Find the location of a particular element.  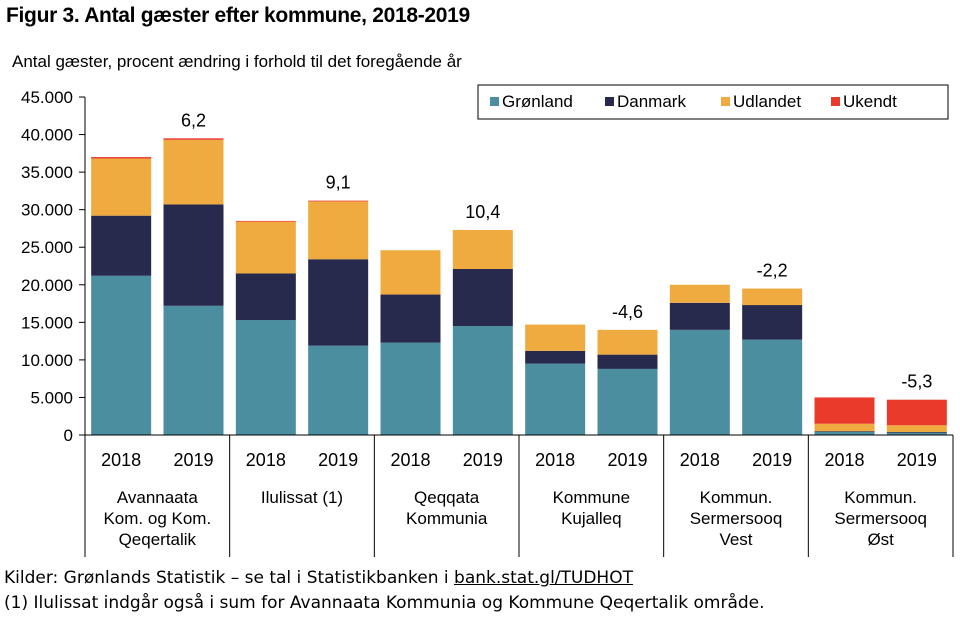

x-group-label: Avannaata is located at coordinates (158, 497).